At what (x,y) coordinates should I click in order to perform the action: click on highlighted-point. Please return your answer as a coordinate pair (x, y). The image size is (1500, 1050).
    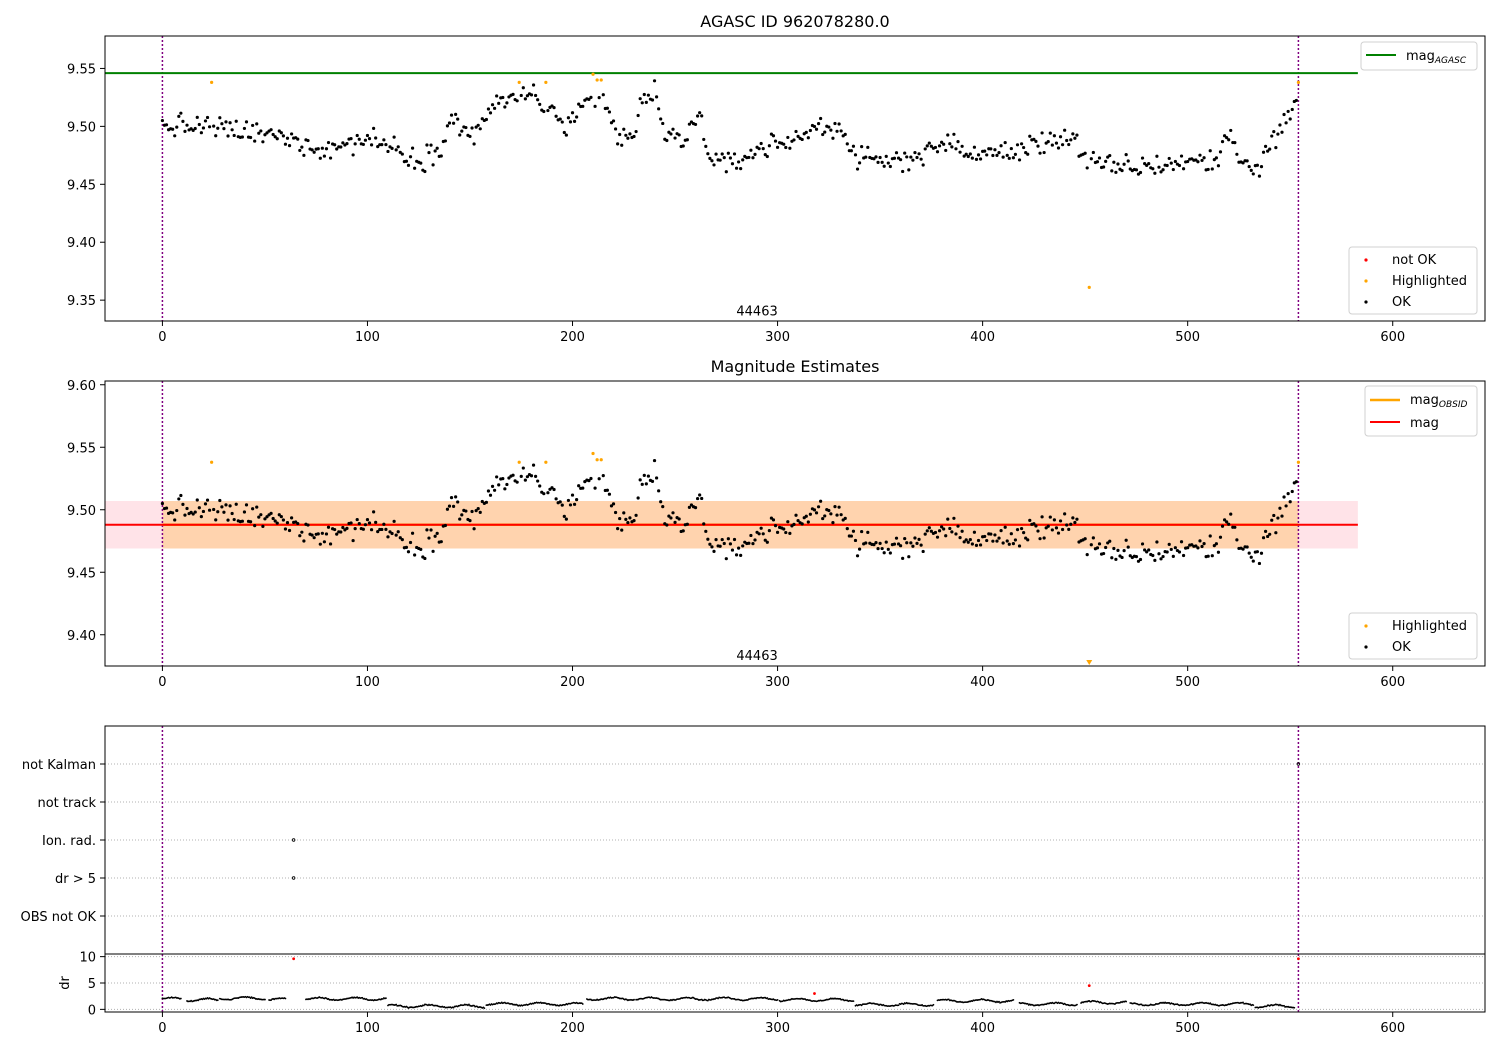
    Looking at the image, I should click on (601, 460).